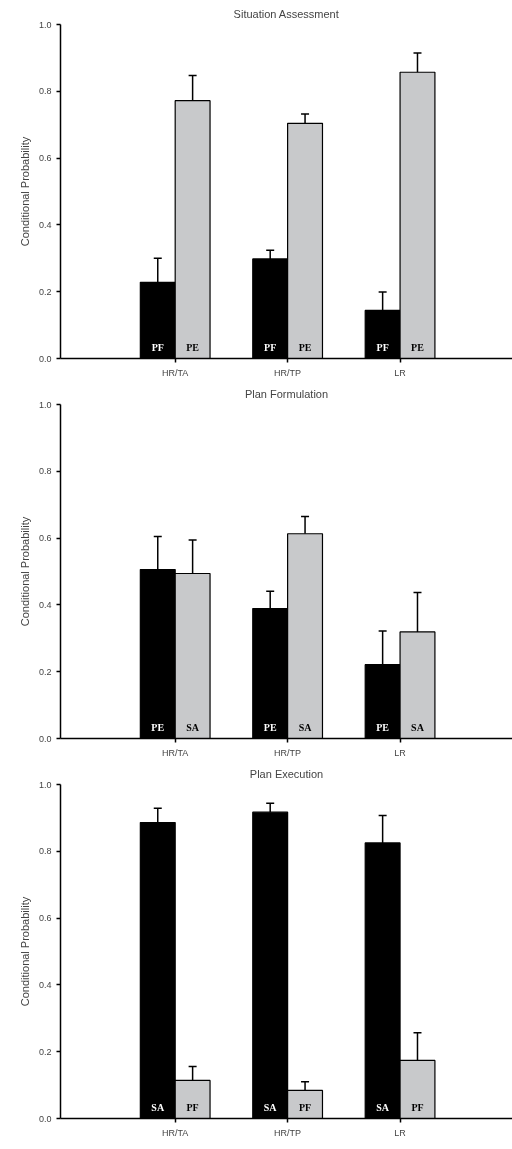 This screenshot has width=512, height=1149. I want to click on chart-title: Plan Execution, so click(286, 773).